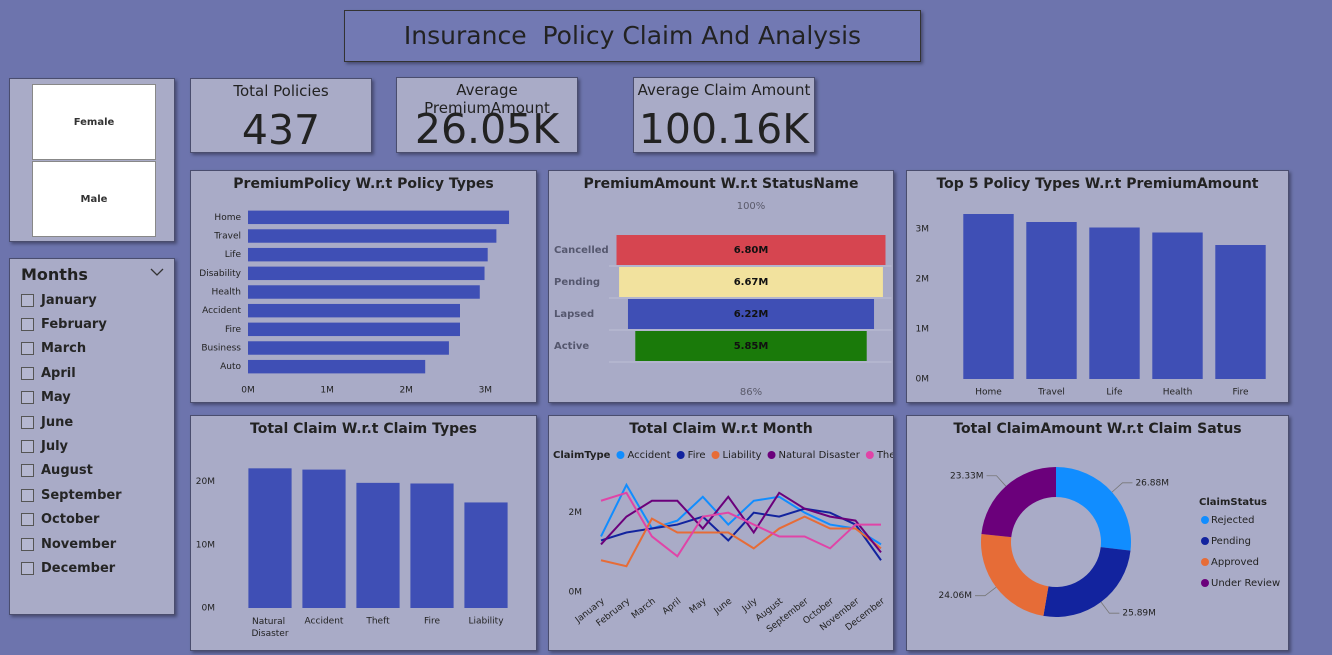 The width and height of the screenshot is (1332, 655). What do you see at coordinates (697, 455) in the screenshot?
I see `legend-label: Fire` at bounding box center [697, 455].